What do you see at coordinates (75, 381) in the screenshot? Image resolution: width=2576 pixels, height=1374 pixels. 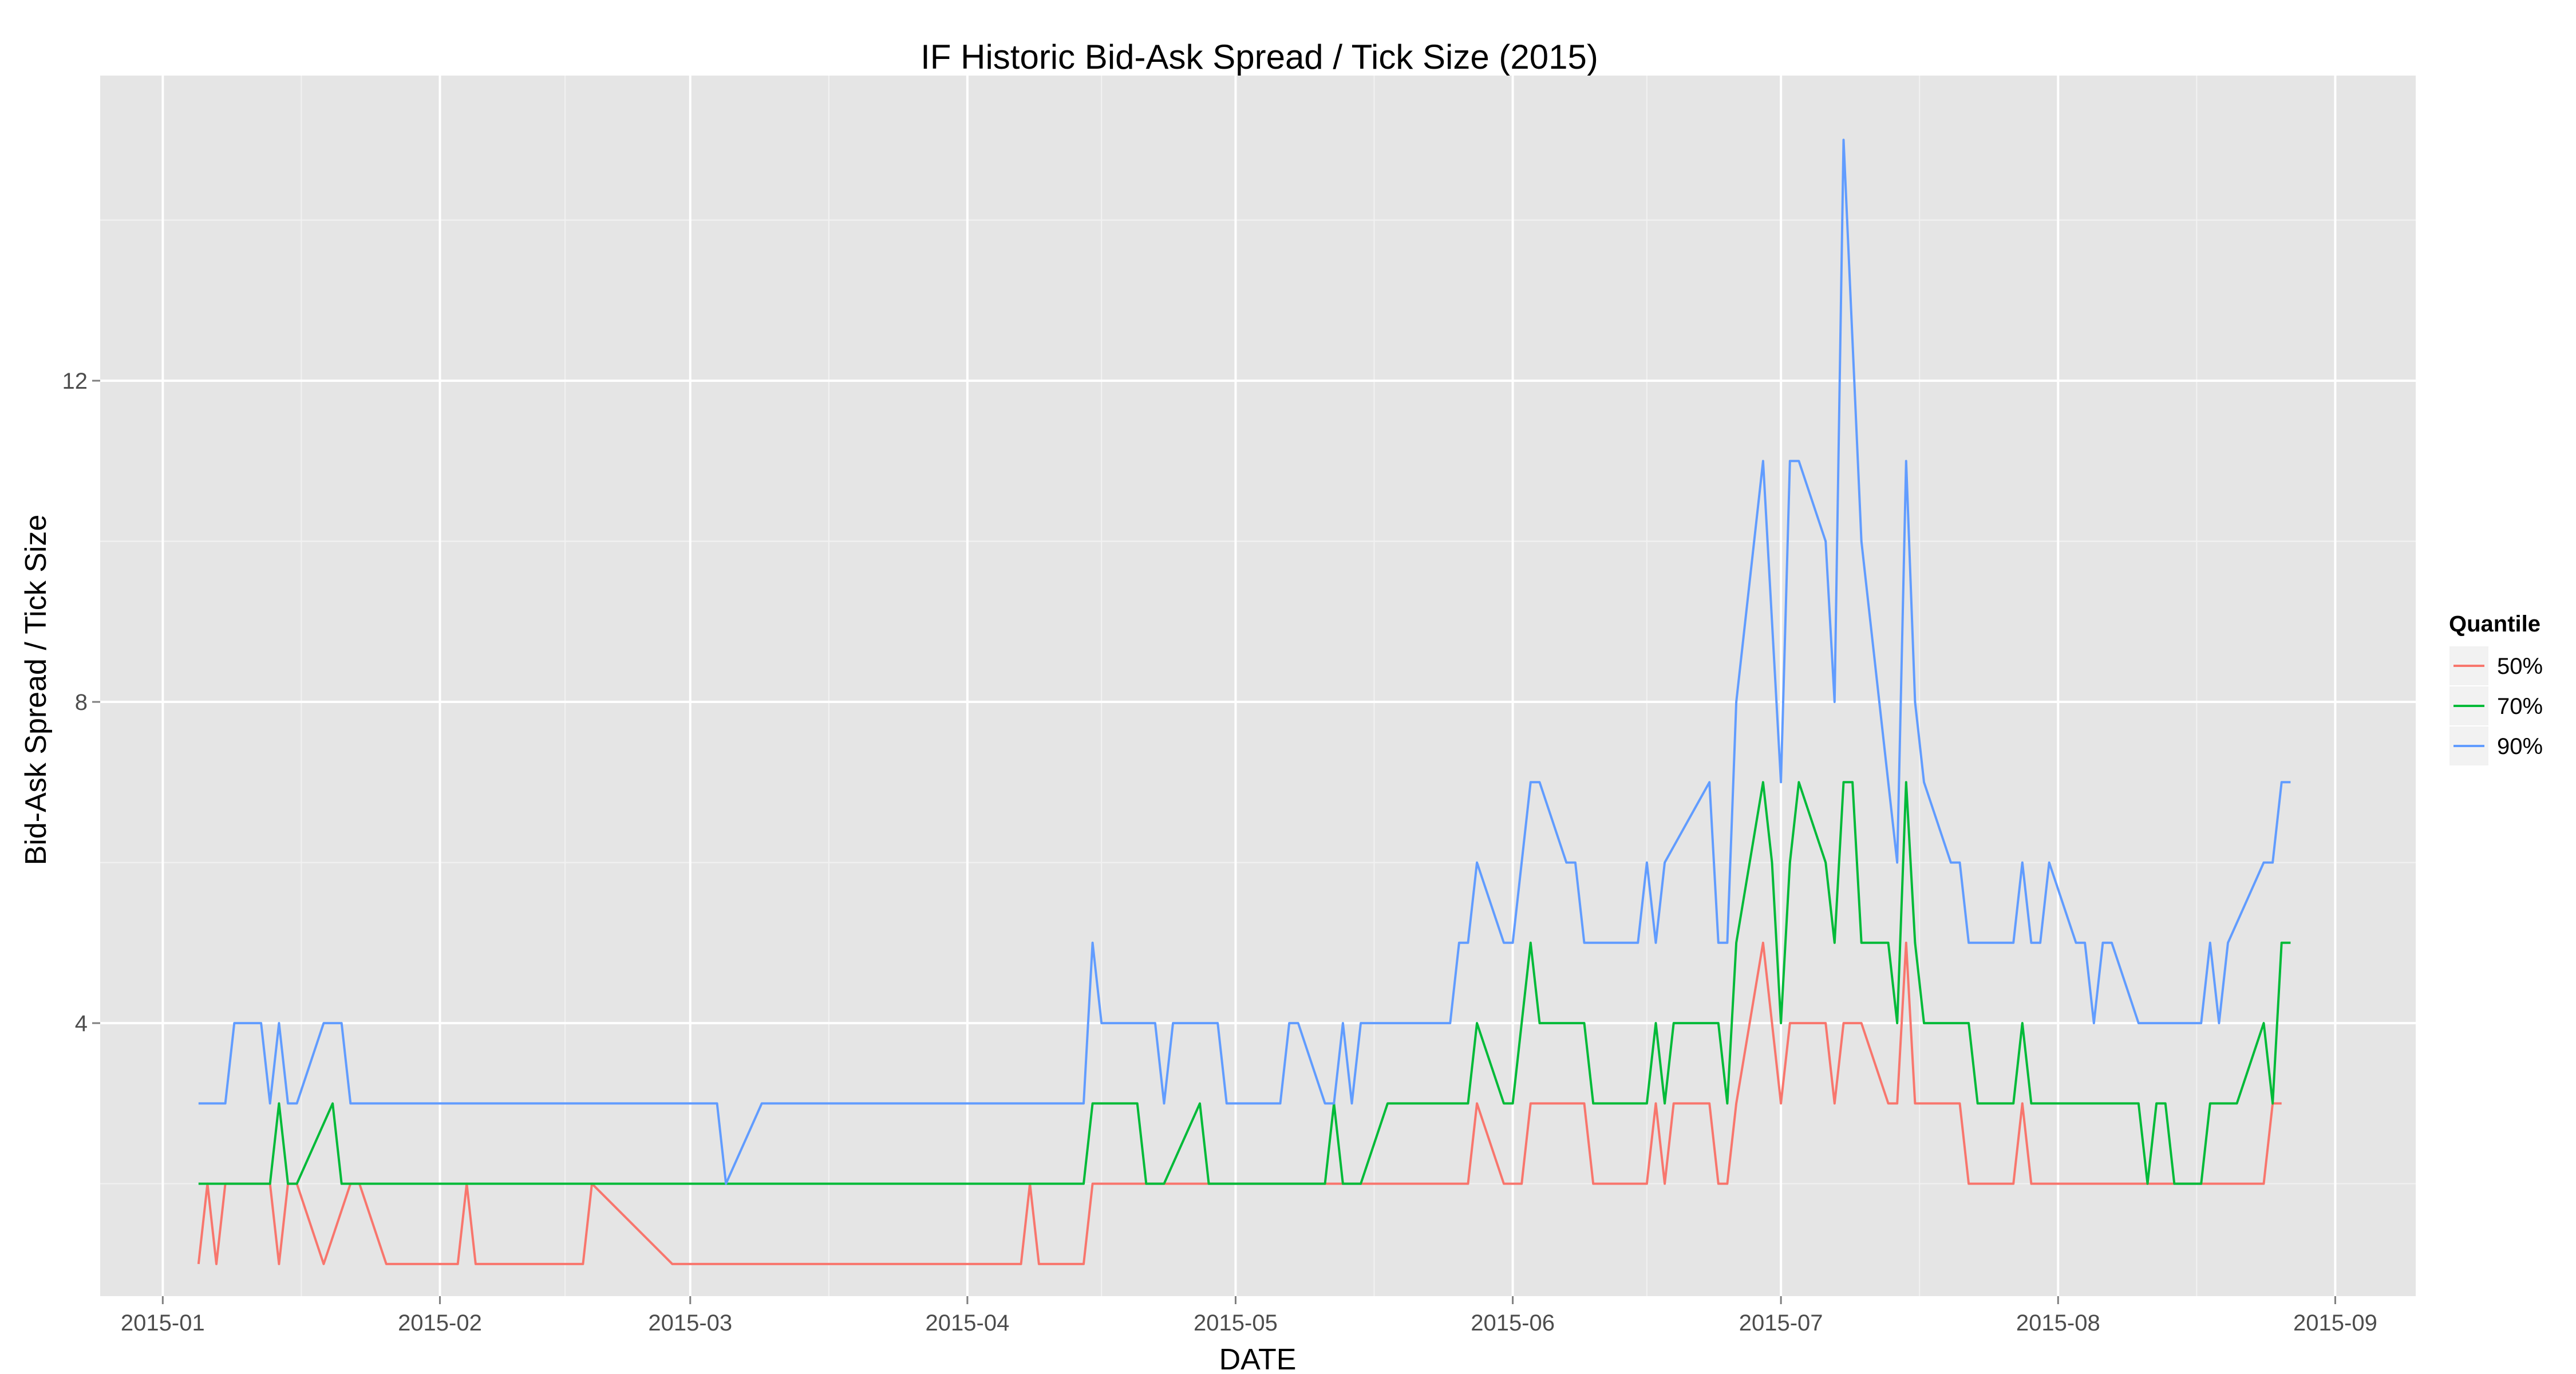 I see `y-tick-label: 12` at bounding box center [75, 381].